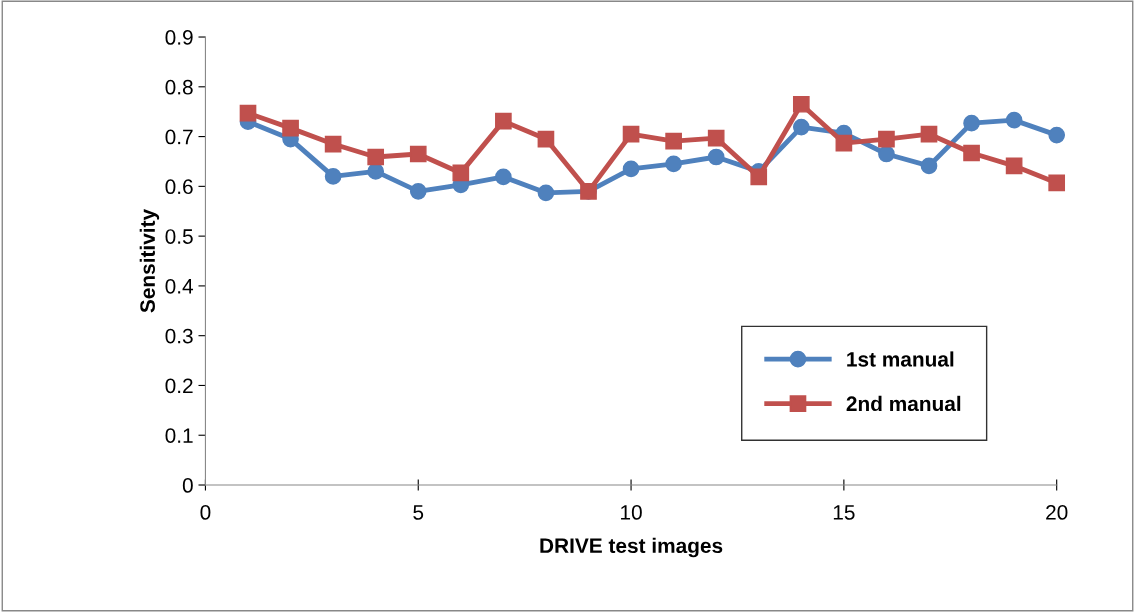 Image resolution: width=1135 pixels, height=612 pixels. I want to click on x-tick-label: 0, so click(205, 512).